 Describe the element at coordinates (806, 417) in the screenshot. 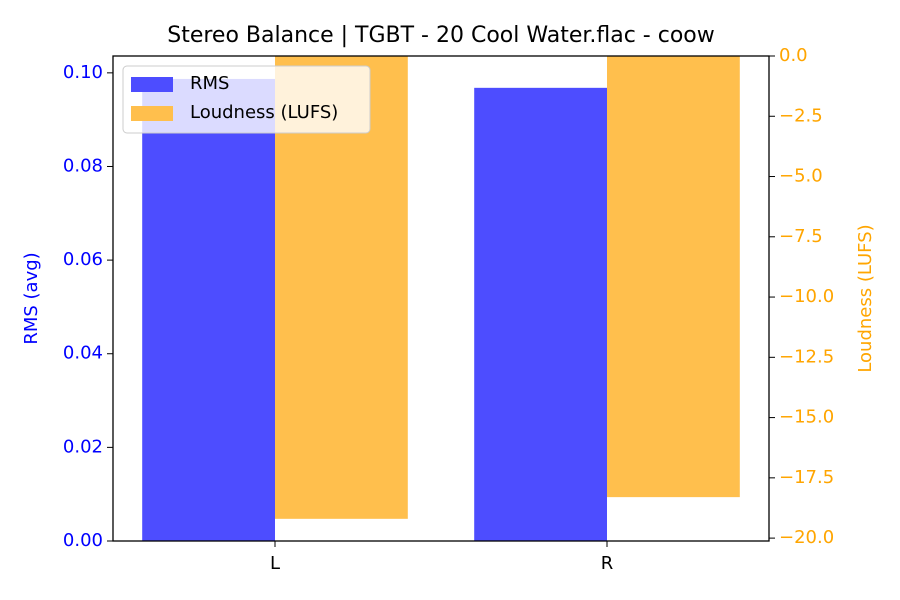

I see `y2-tick-label: −15.0` at that location.